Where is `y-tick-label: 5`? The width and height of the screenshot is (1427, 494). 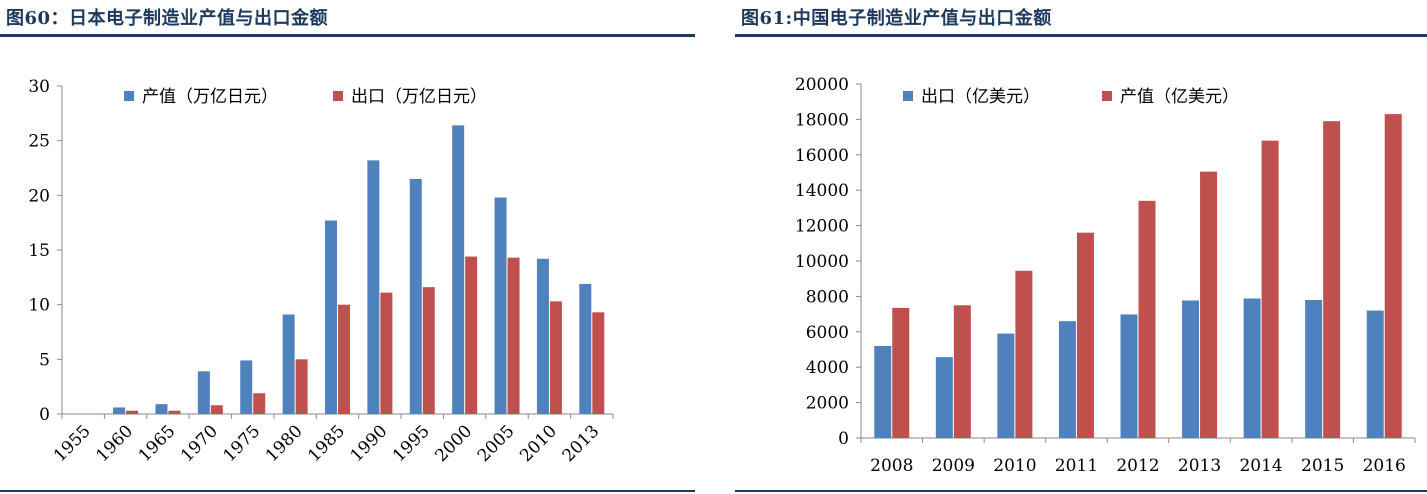
y-tick-label: 5 is located at coordinates (44, 360).